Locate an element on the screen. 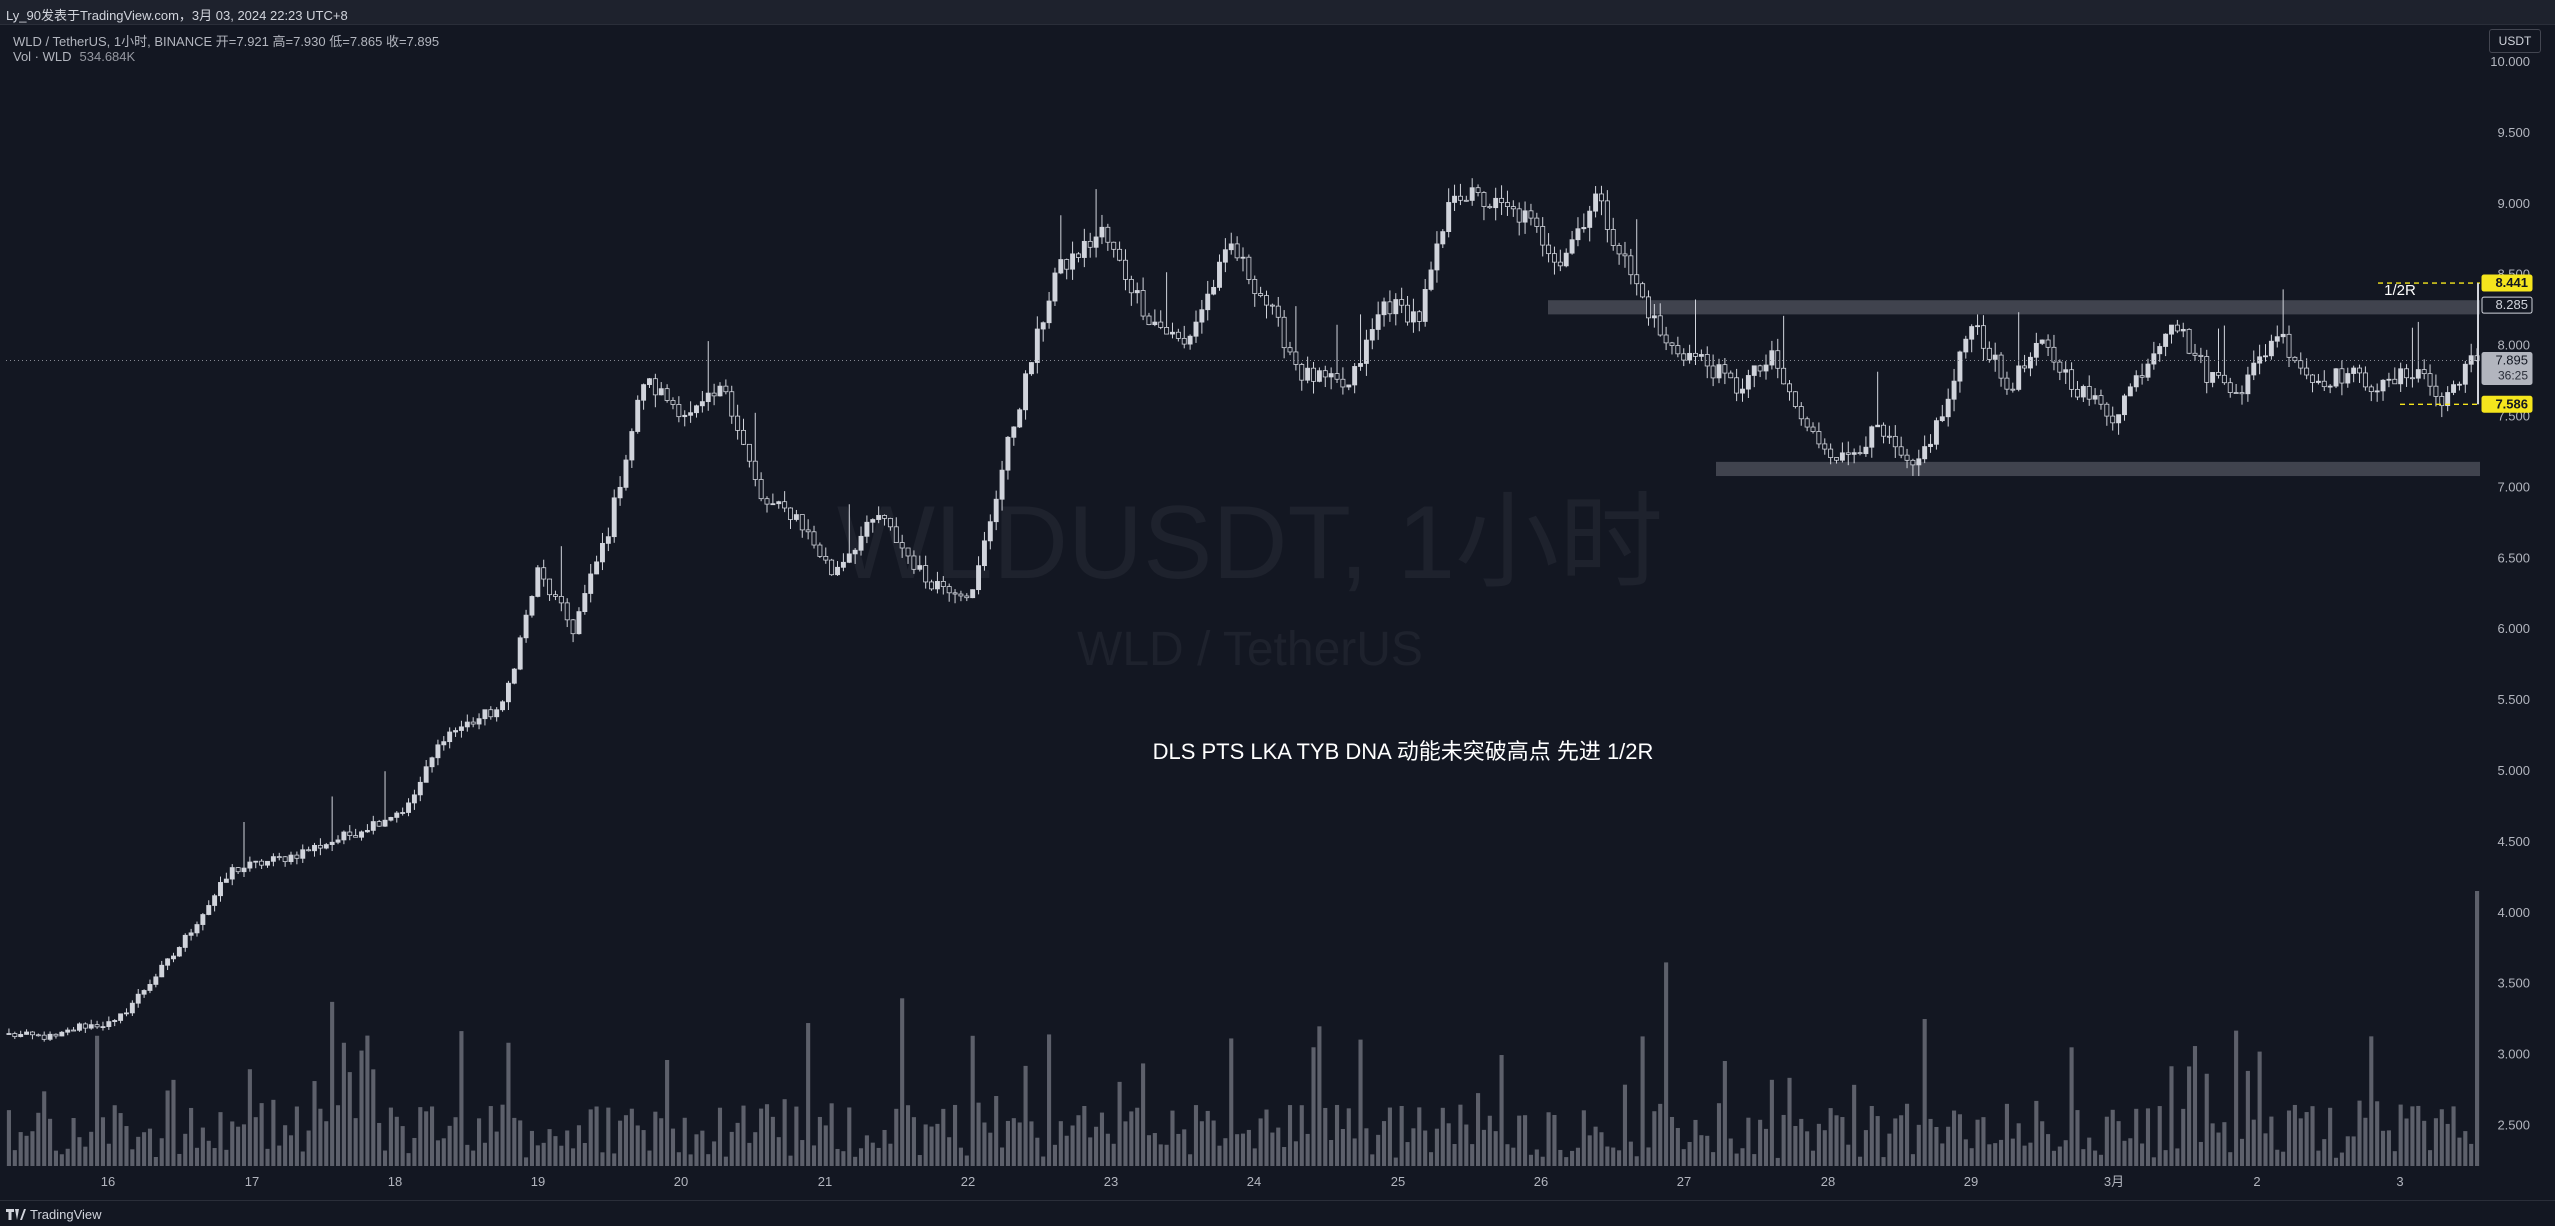 This screenshot has width=2555, height=1226. volume-legend: Vol · WLD 534.684K is located at coordinates (74, 56).